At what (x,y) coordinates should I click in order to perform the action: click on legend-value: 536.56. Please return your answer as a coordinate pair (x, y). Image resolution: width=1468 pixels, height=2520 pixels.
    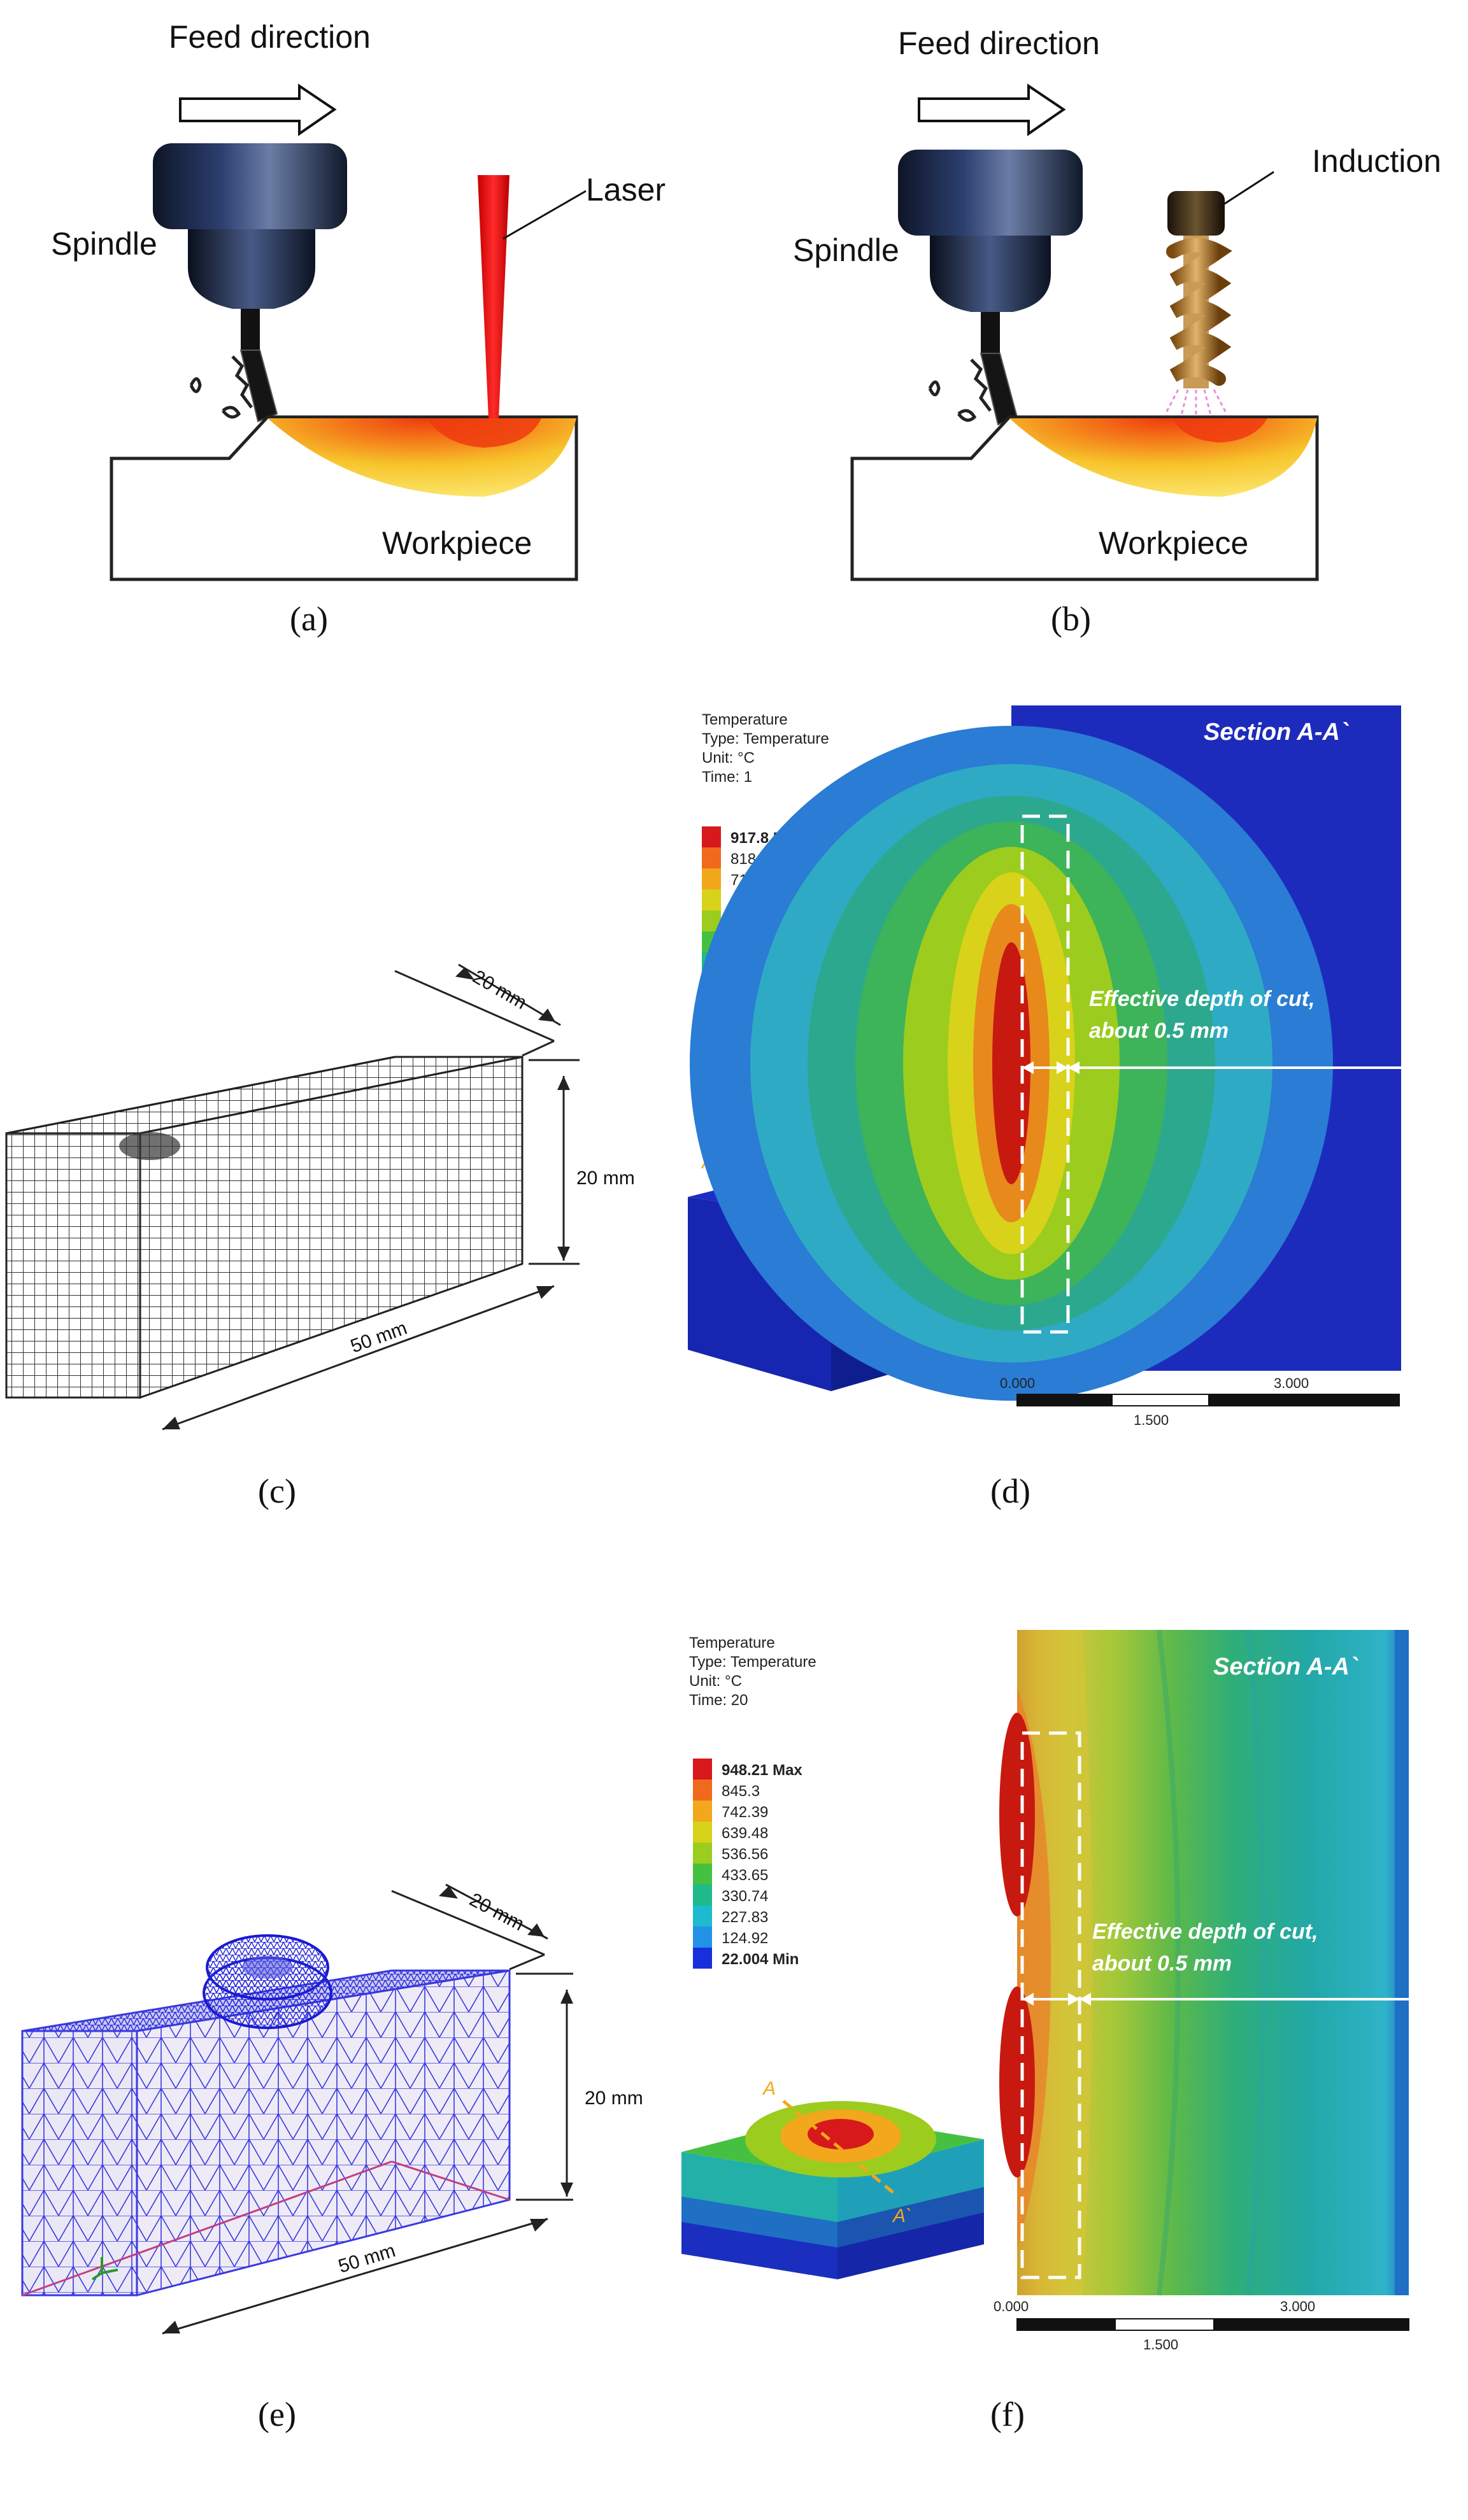
    Looking at the image, I should click on (745, 1854).